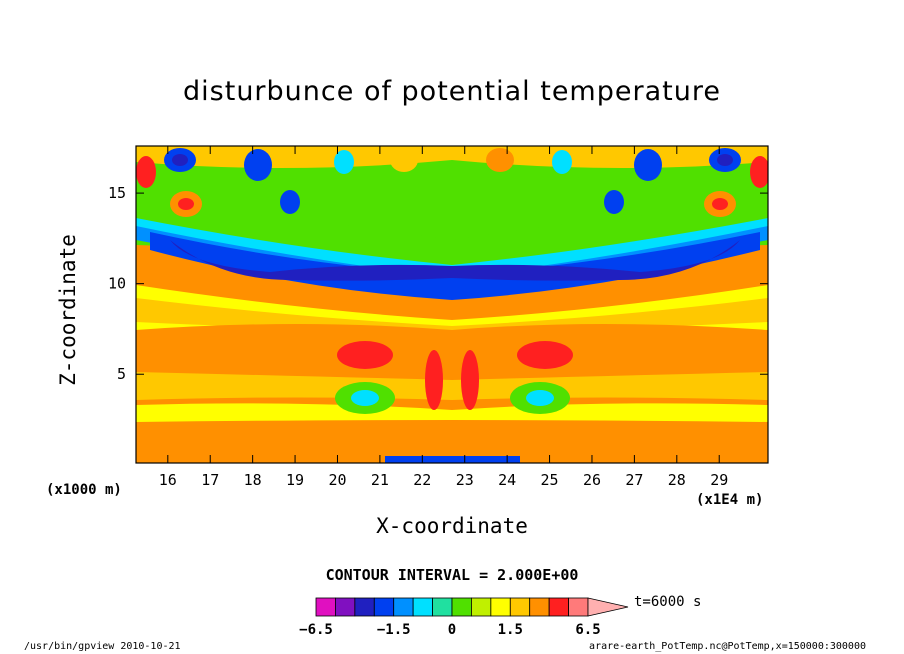 This screenshot has width=904, height=654. I want to click on x-tick-label: 20, so click(337, 480).